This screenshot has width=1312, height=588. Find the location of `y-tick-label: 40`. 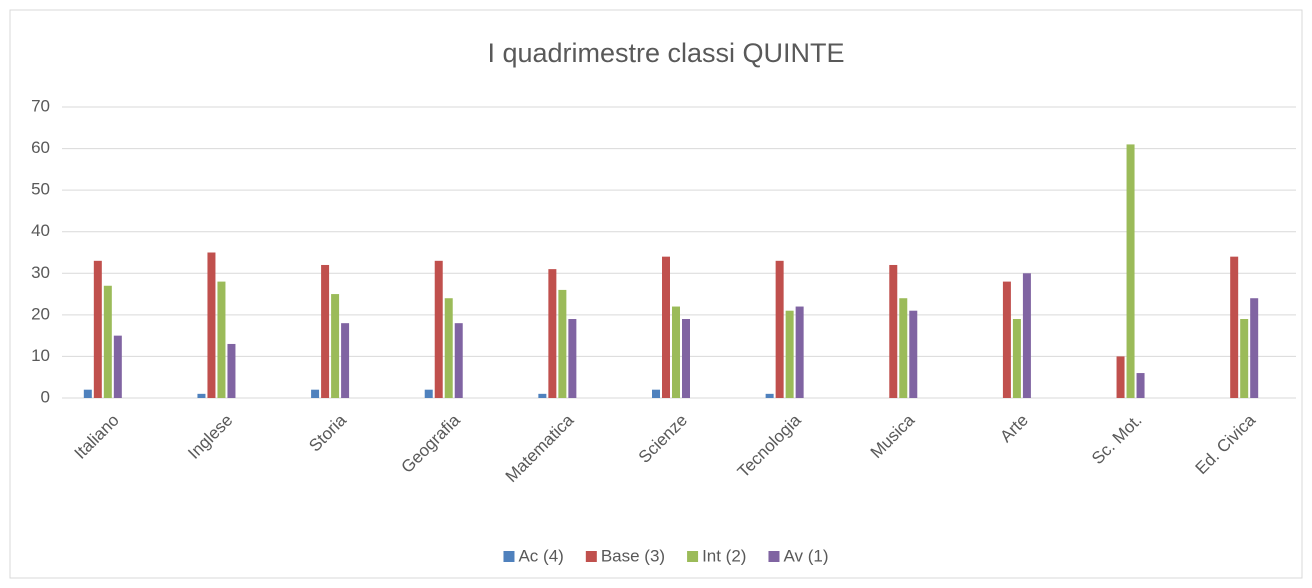

y-tick-label: 40 is located at coordinates (40, 230).